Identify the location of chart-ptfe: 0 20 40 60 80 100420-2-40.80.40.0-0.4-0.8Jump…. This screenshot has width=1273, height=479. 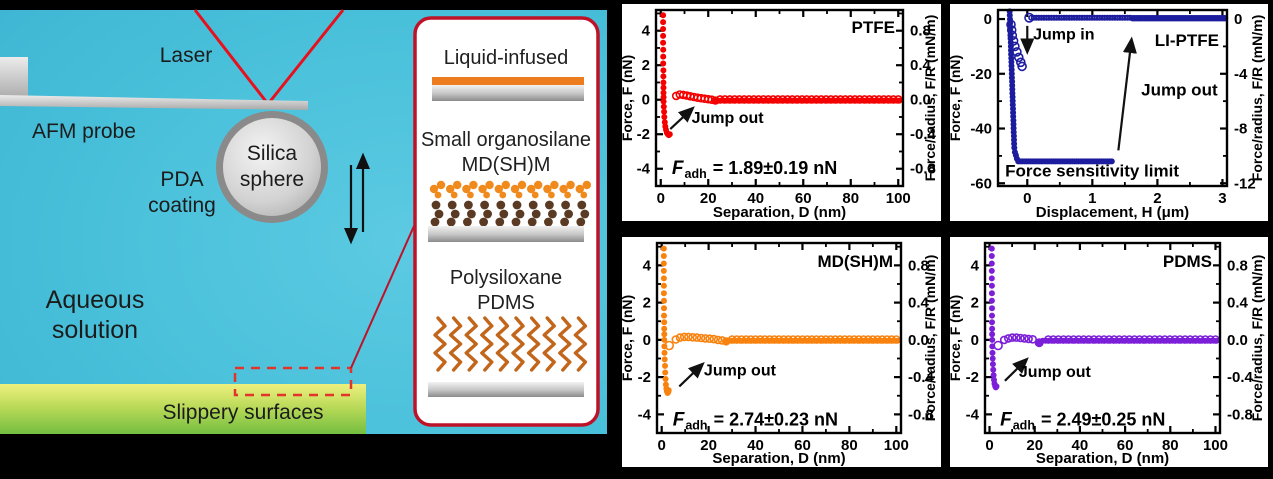
(778, 114).